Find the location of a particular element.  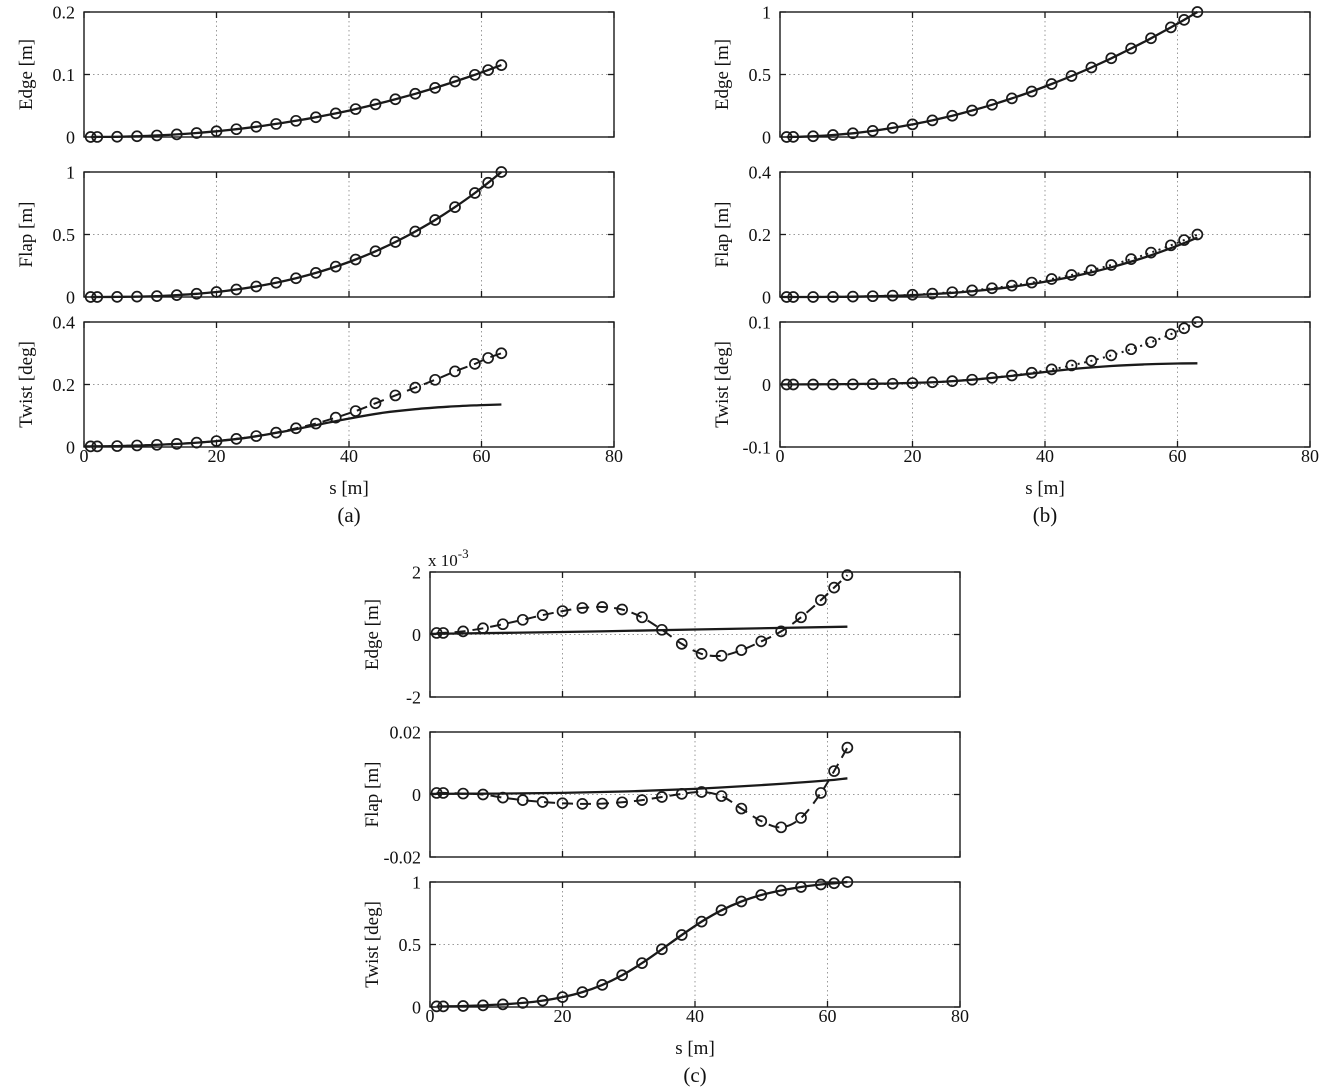

panel-c-subplot-0: -2 0 2 Edge [m] x 10-3 is located at coordinates (661, 626).